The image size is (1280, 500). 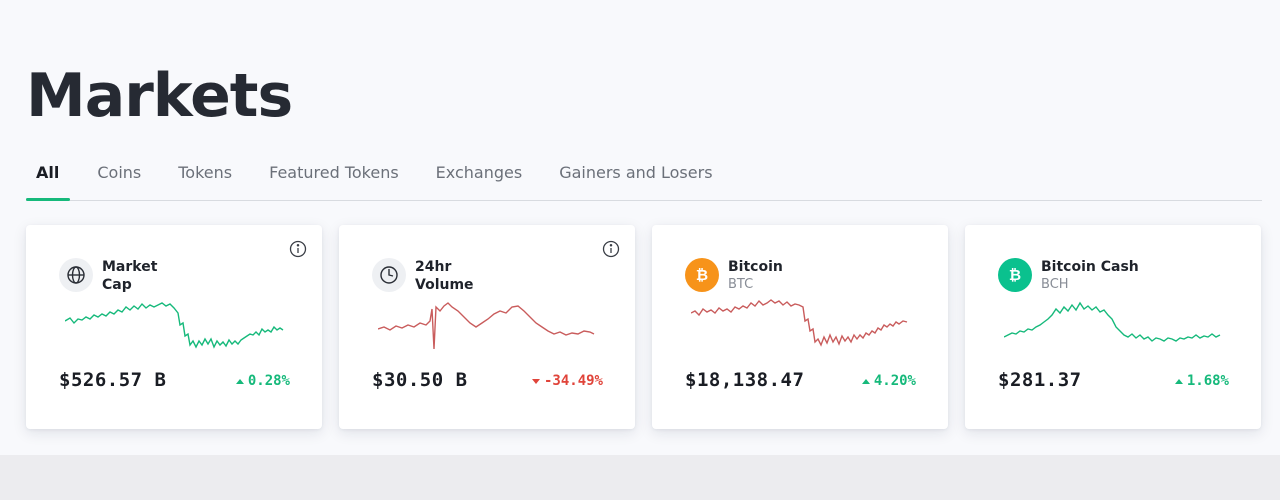 What do you see at coordinates (113, 380) in the screenshot?
I see `market-cap-value: $526.57 B` at bounding box center [113, 380].